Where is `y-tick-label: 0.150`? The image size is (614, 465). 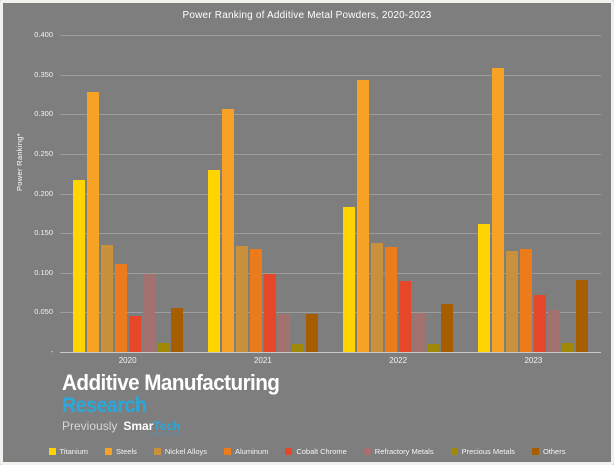
y-tick-label: 0.150 is located at coordinates (43, 233).